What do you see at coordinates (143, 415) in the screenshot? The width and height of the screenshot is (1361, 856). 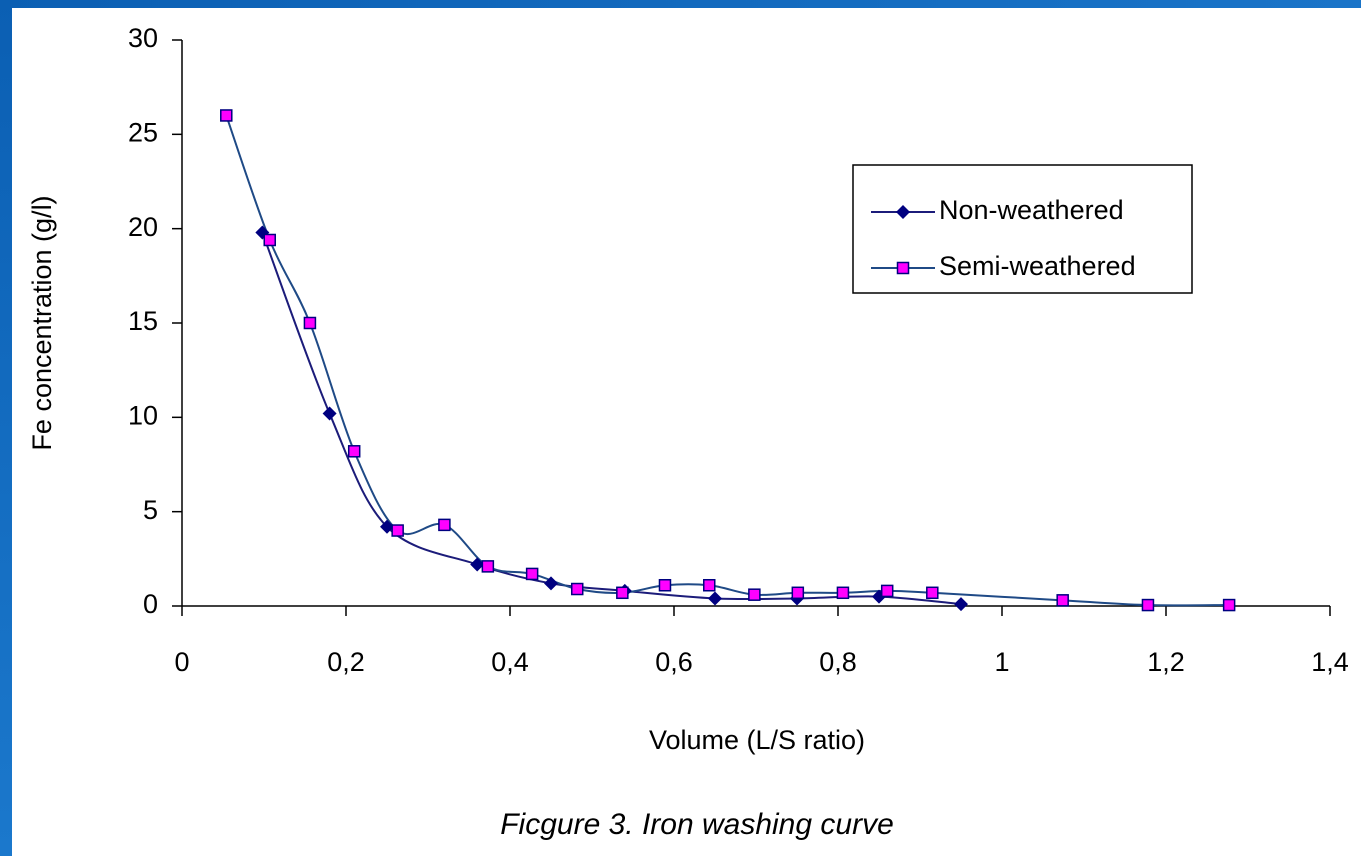 I see `y-tick-label: 10` at bounding box center [143, 415].